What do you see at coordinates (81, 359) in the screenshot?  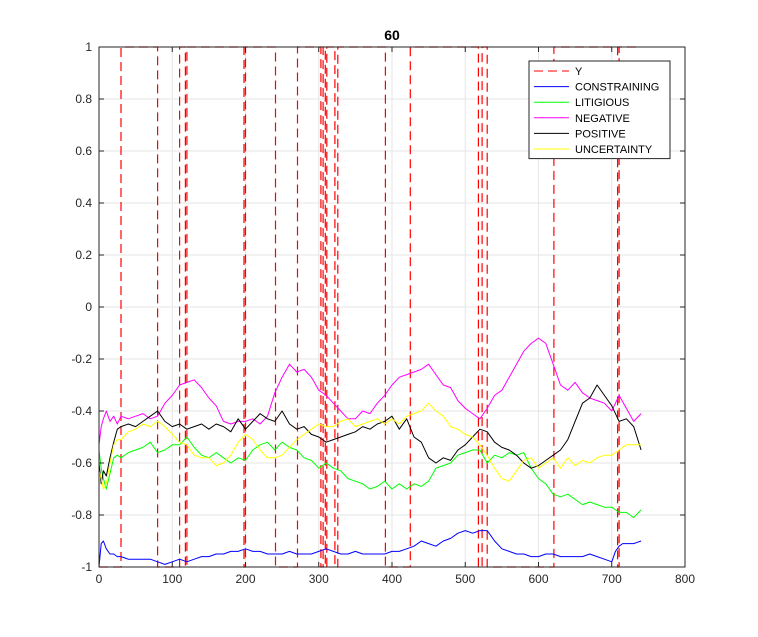 I see `y-tick-label: -0.2` at bounding box center [81, 359].